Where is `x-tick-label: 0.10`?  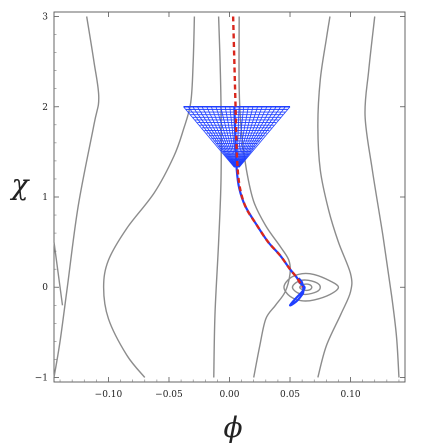
x-tick-label: 0.10 is located at coordinates (351, 395).